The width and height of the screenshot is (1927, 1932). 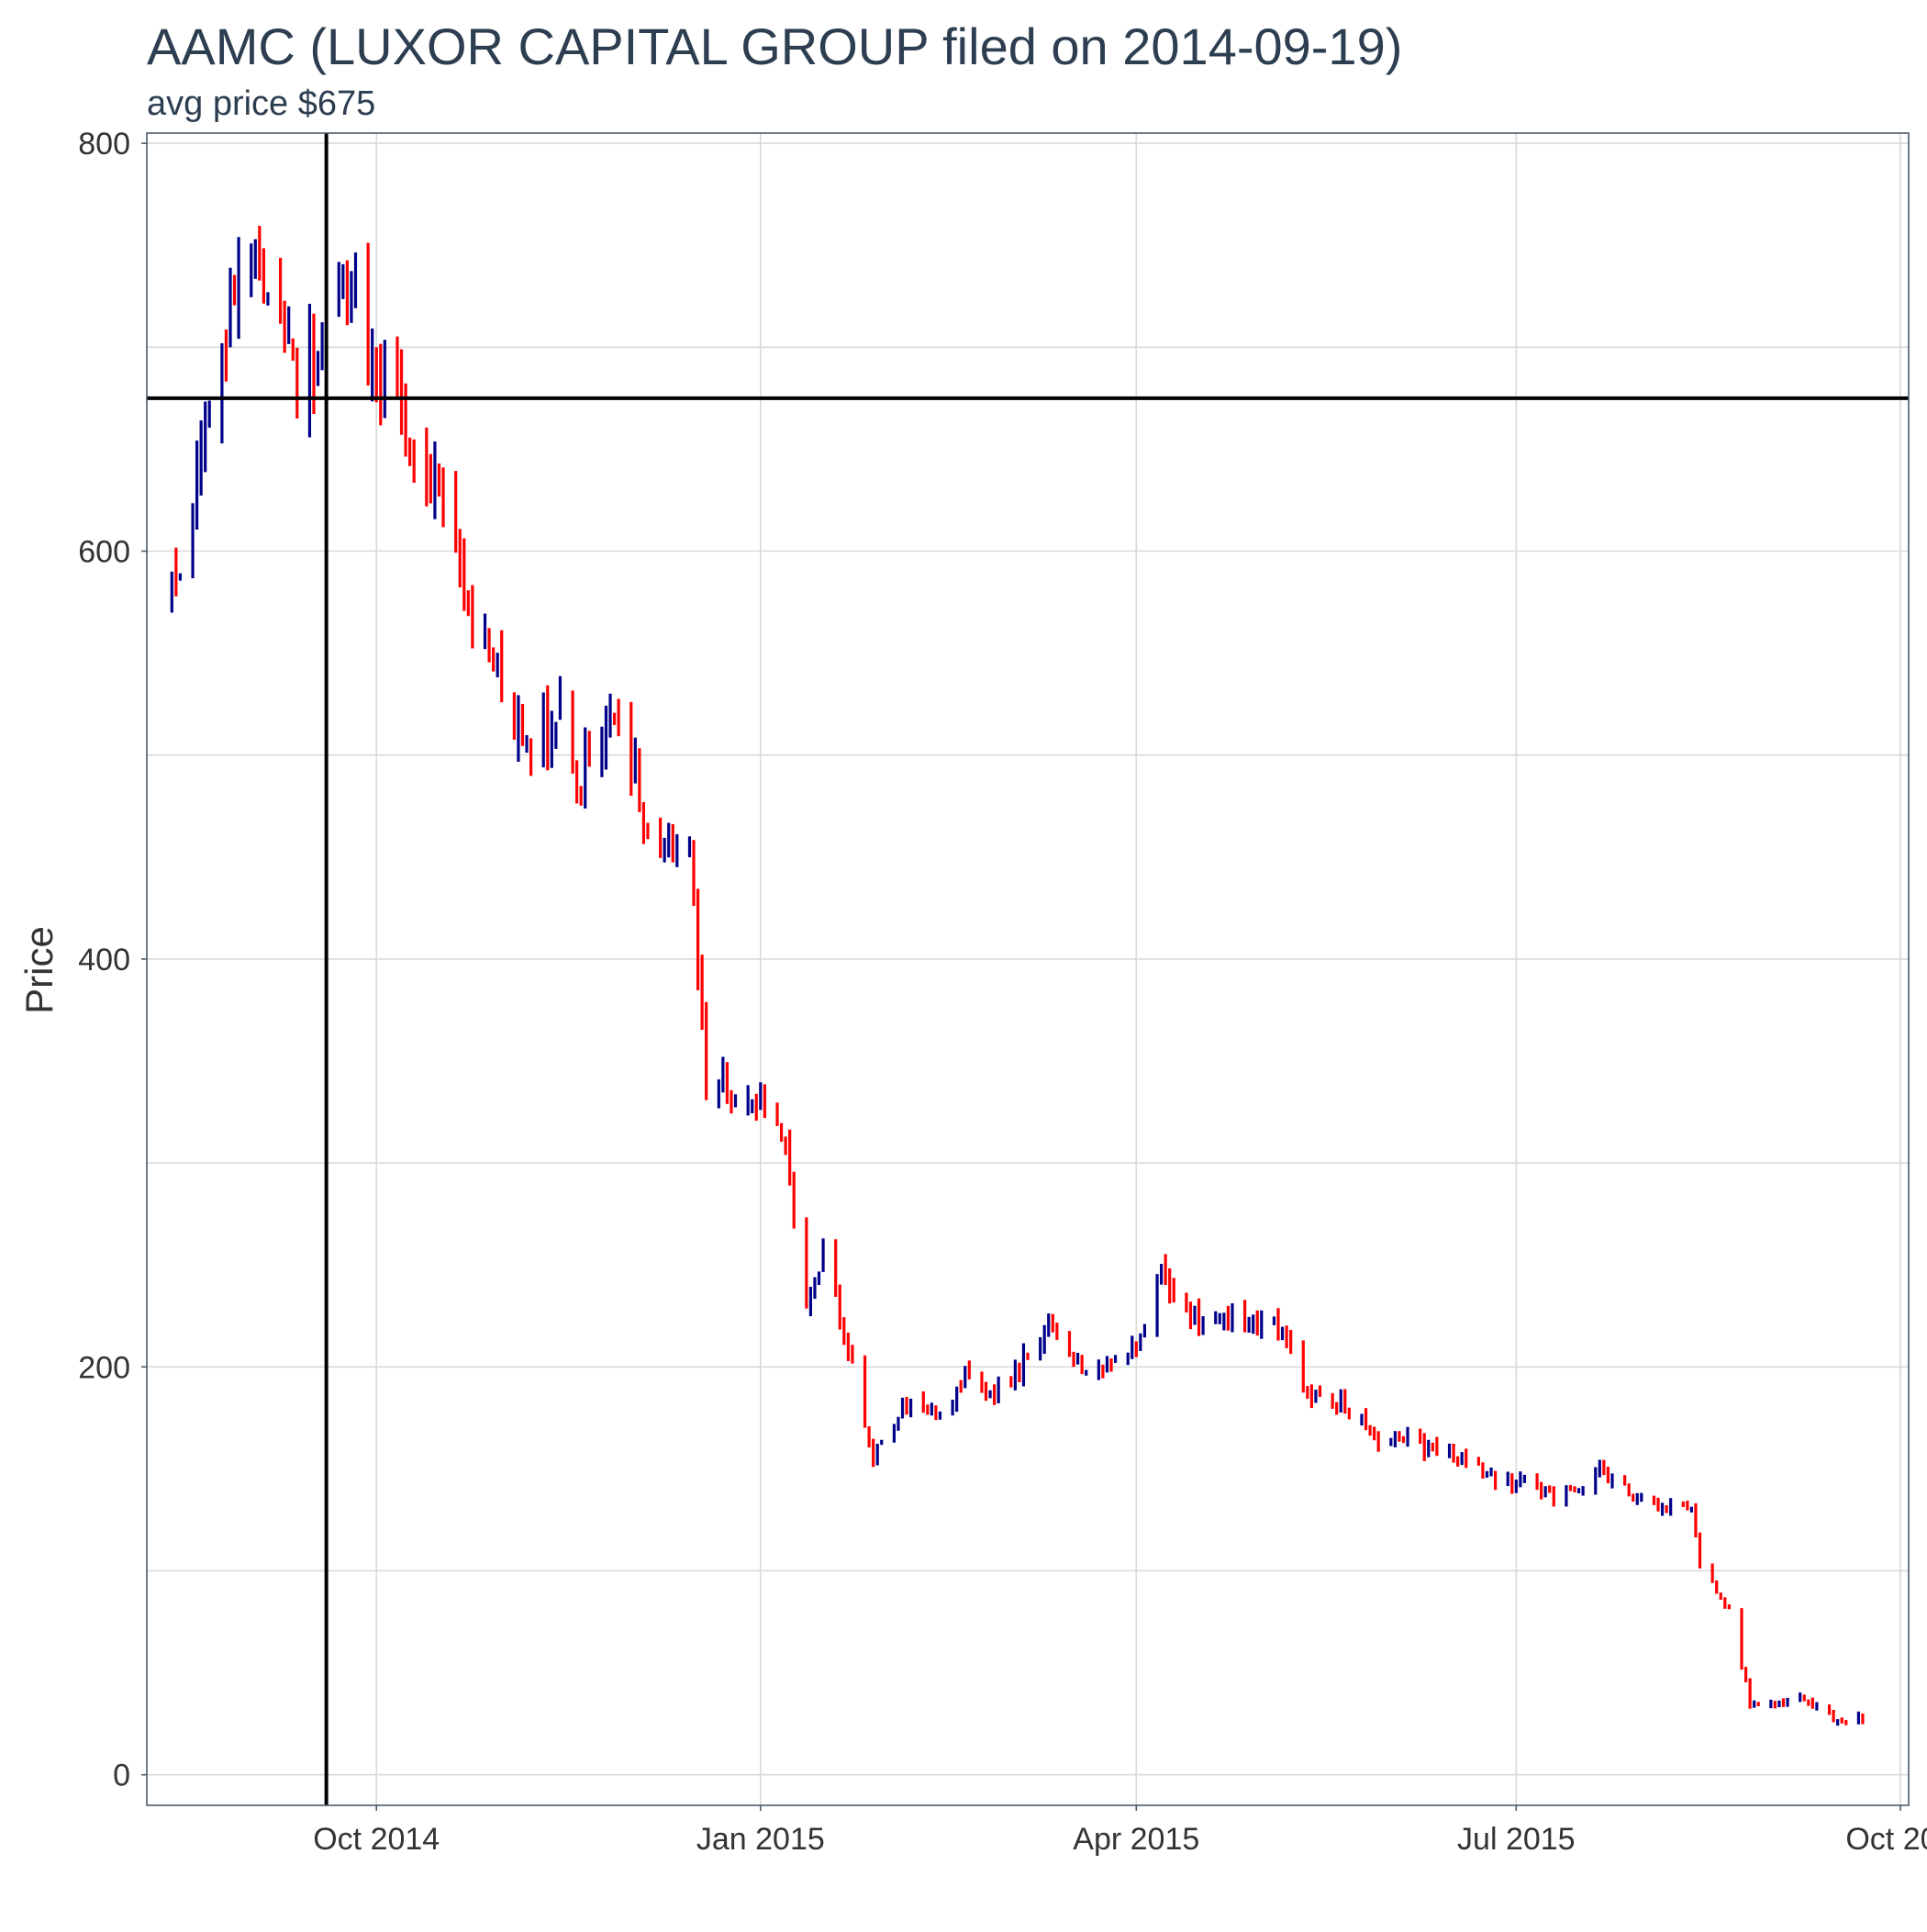 I want to click on y-tick-label: 600, so click(x=104, y=552).